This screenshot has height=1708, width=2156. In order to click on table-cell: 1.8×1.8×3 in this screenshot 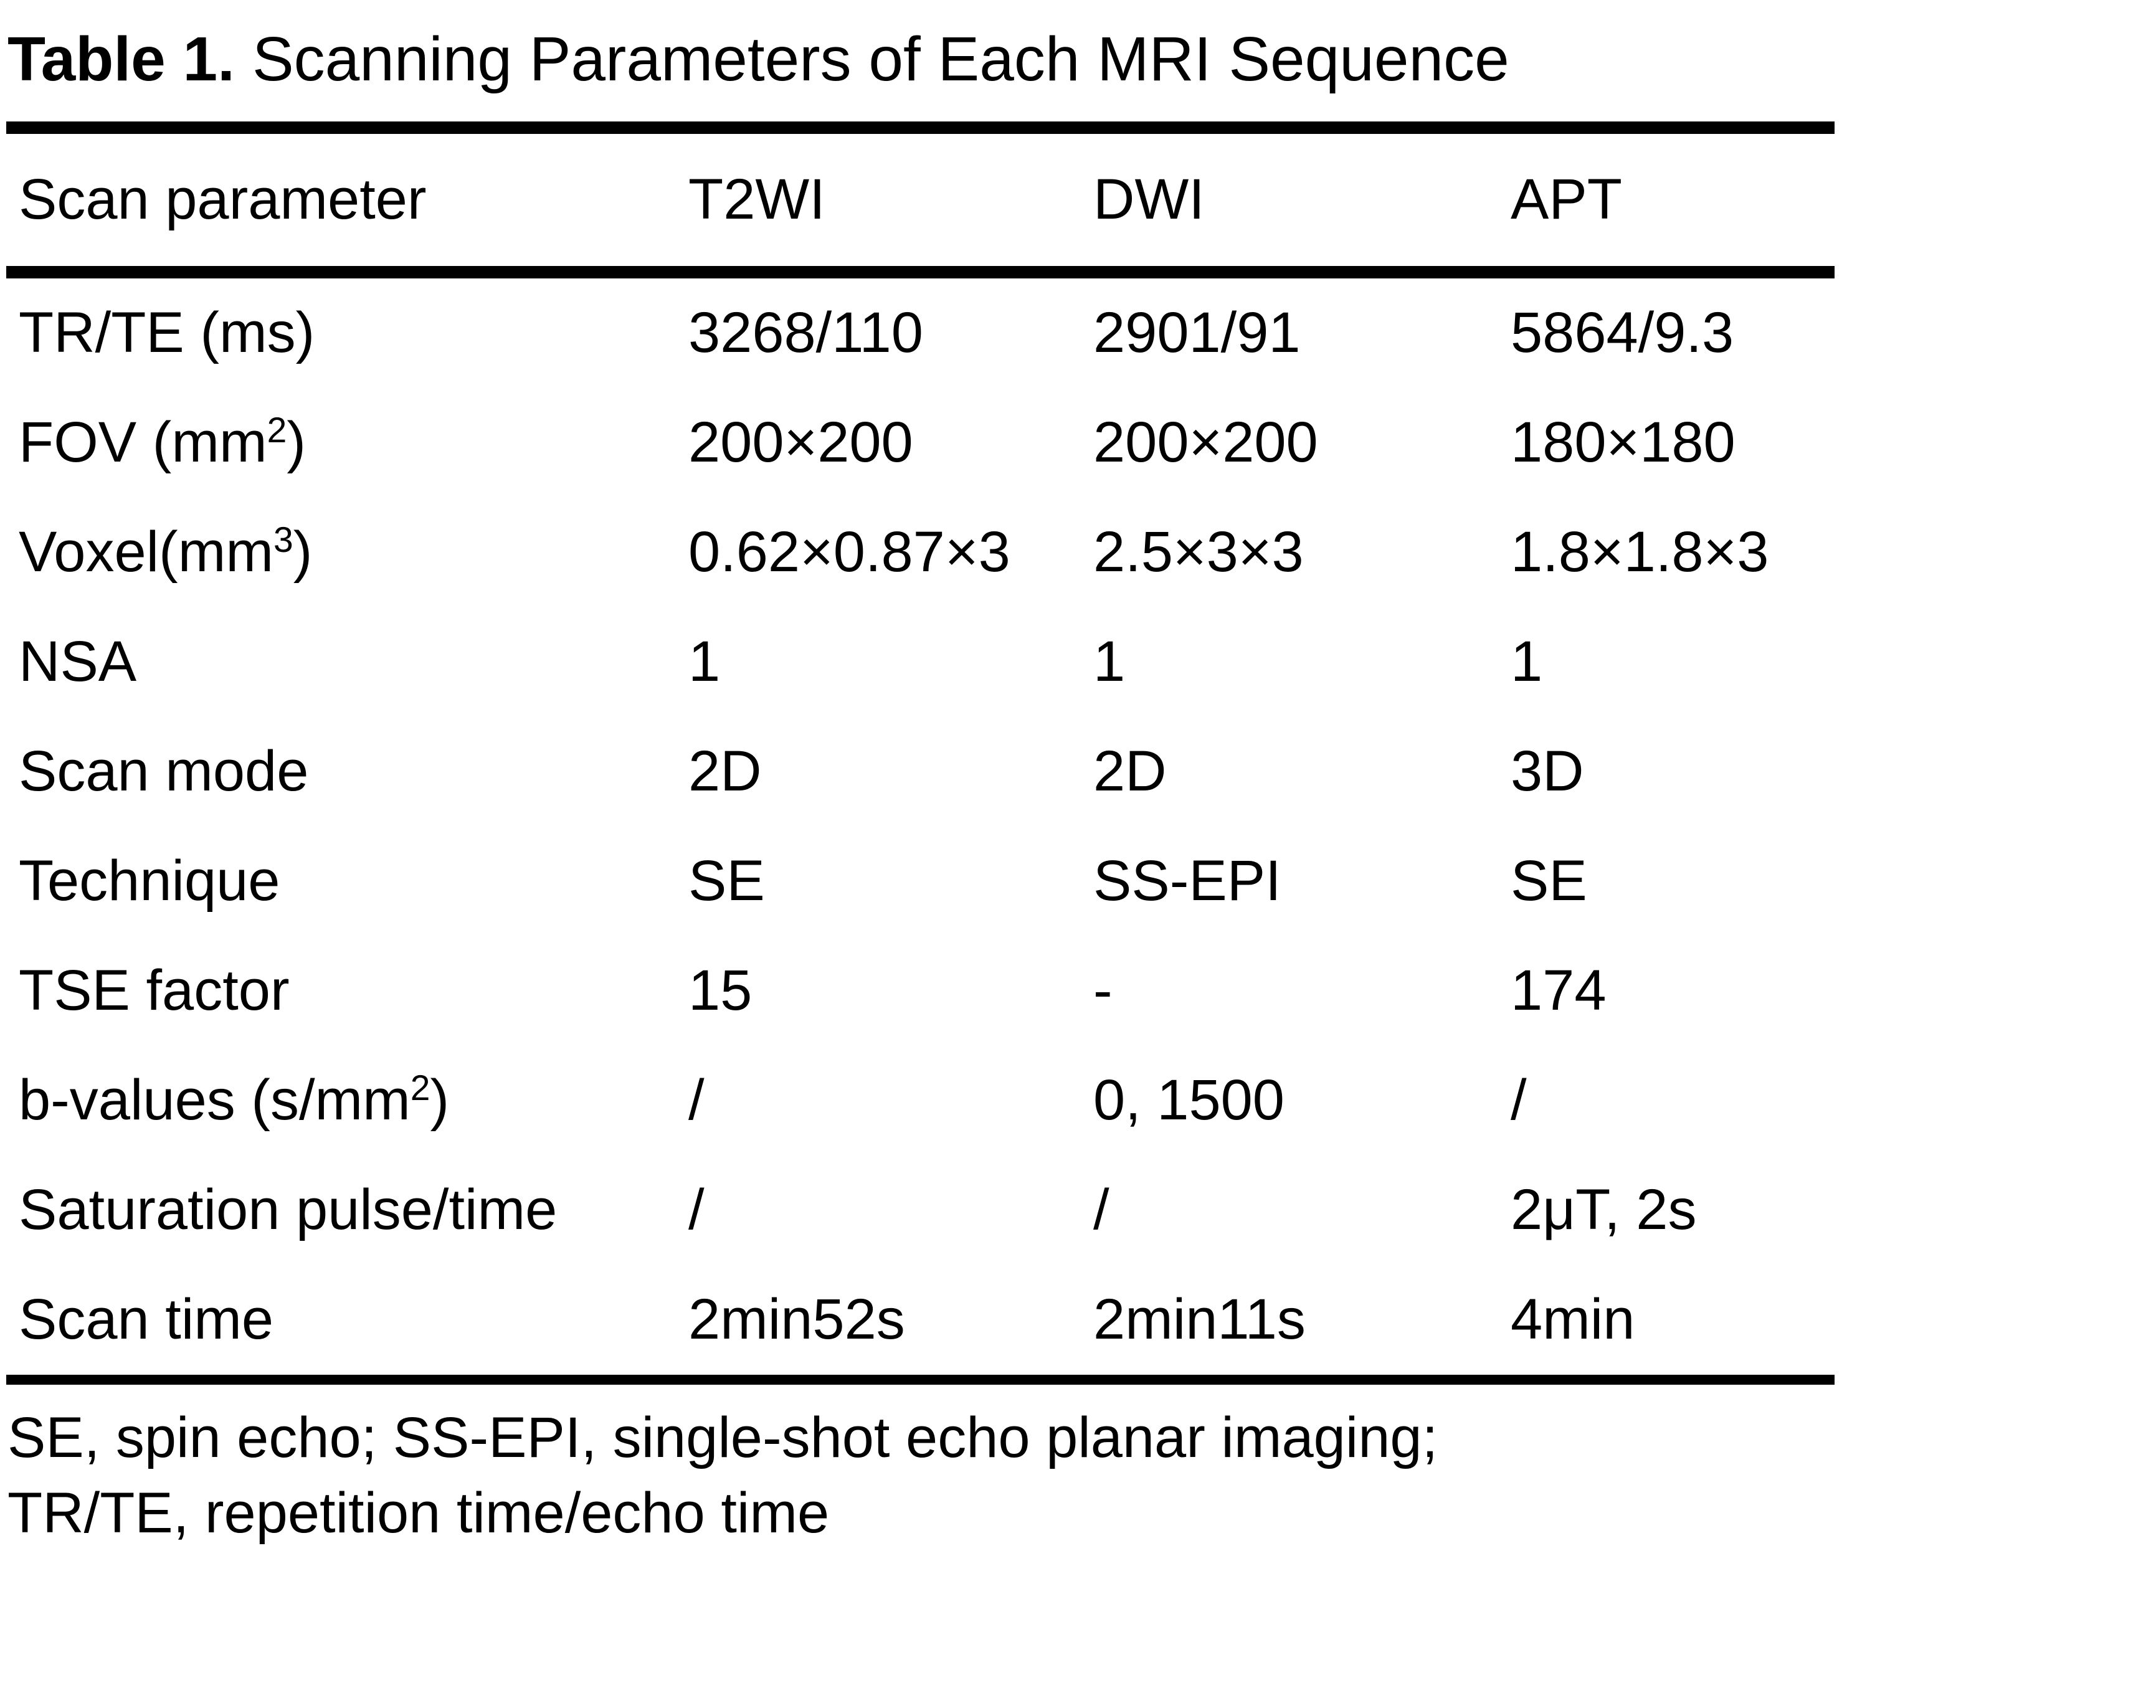, I will do `click(1640, 552)`.